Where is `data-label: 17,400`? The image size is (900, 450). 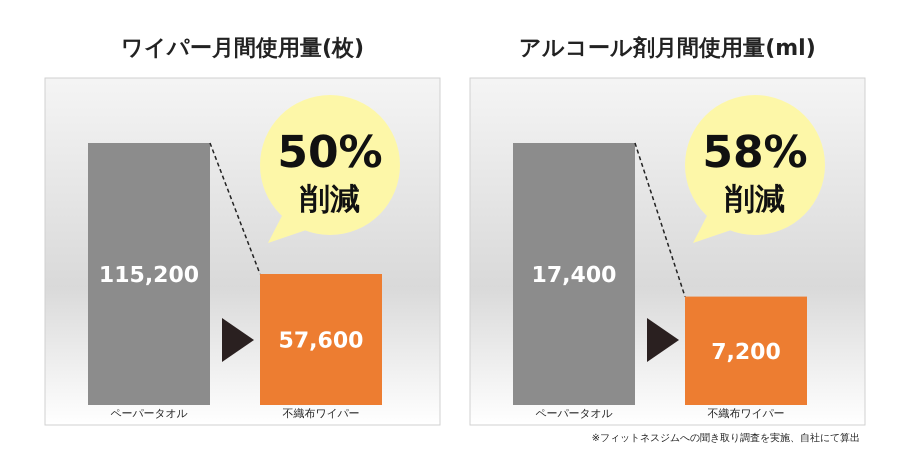 data-label: 17,400 is located at coordinates (574, 275).